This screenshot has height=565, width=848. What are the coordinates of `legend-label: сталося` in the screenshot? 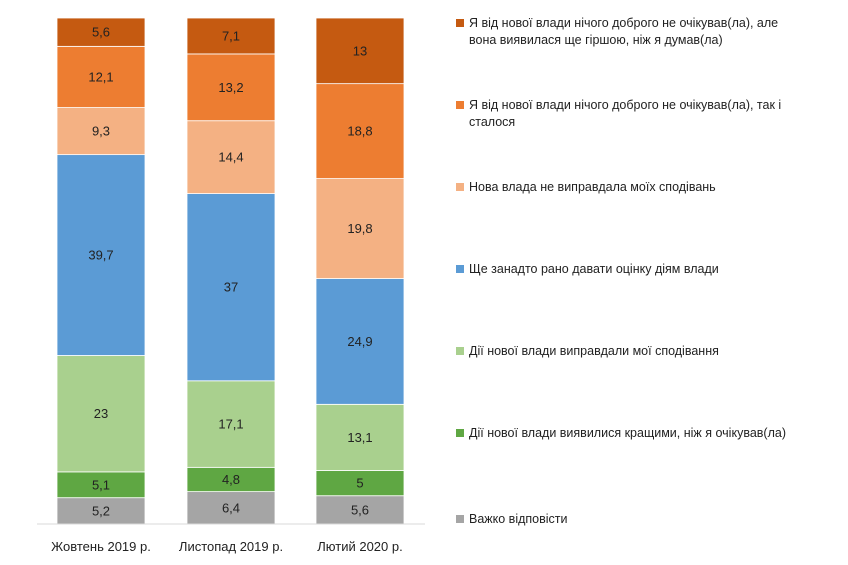 It's located at (492, 122).